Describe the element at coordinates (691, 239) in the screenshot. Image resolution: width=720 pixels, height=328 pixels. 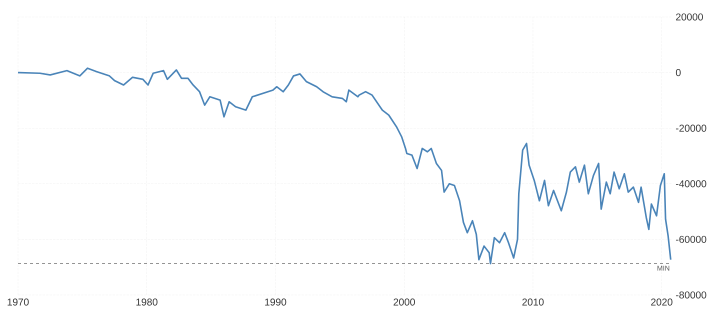
I see `y-tick-label: -60000` at that location.